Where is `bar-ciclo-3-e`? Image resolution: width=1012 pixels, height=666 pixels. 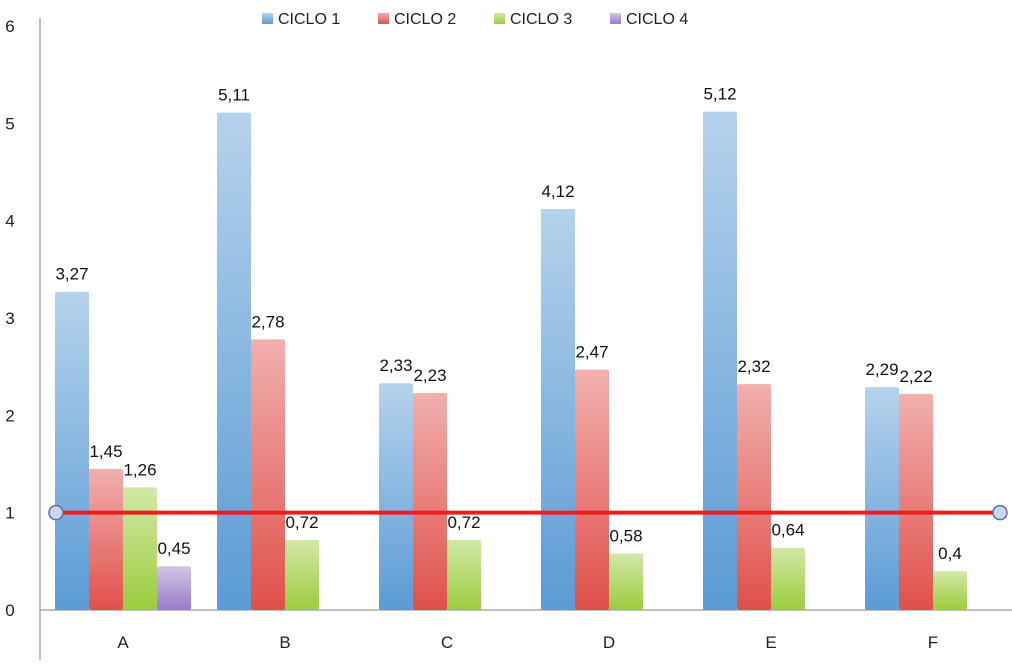
bar-ciclo-3-e is located at coordinates (788, 578).